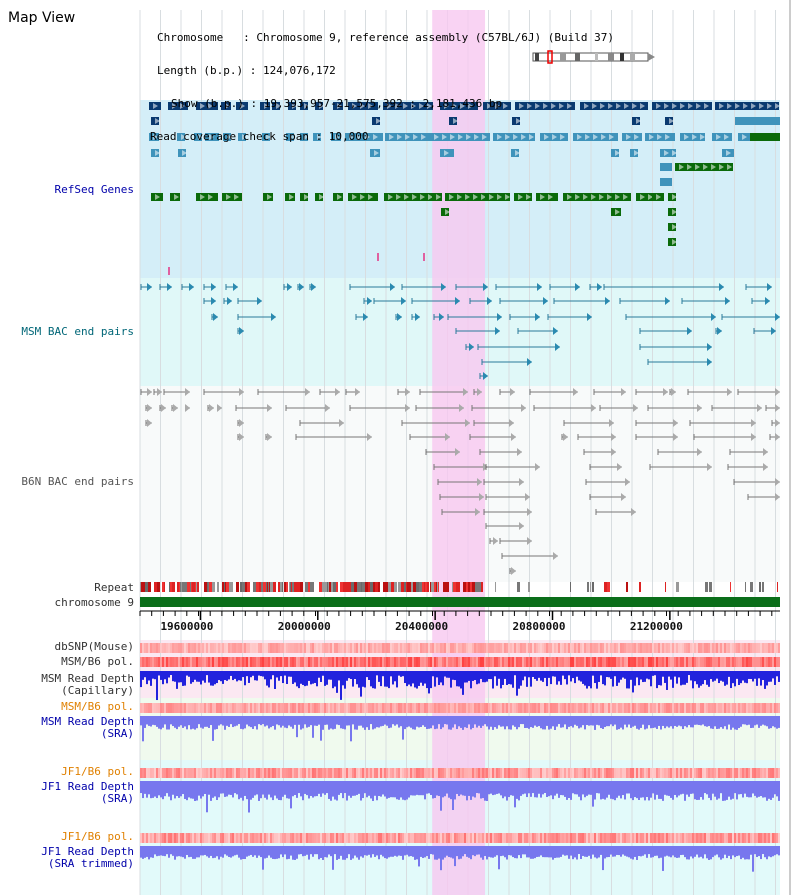 This screenshot has height=895, width=800. Describe the element at coordinates (77, 481) in the screenshot. I see `track-label-b6n-bac: B6N BAC end pairs` at that location.